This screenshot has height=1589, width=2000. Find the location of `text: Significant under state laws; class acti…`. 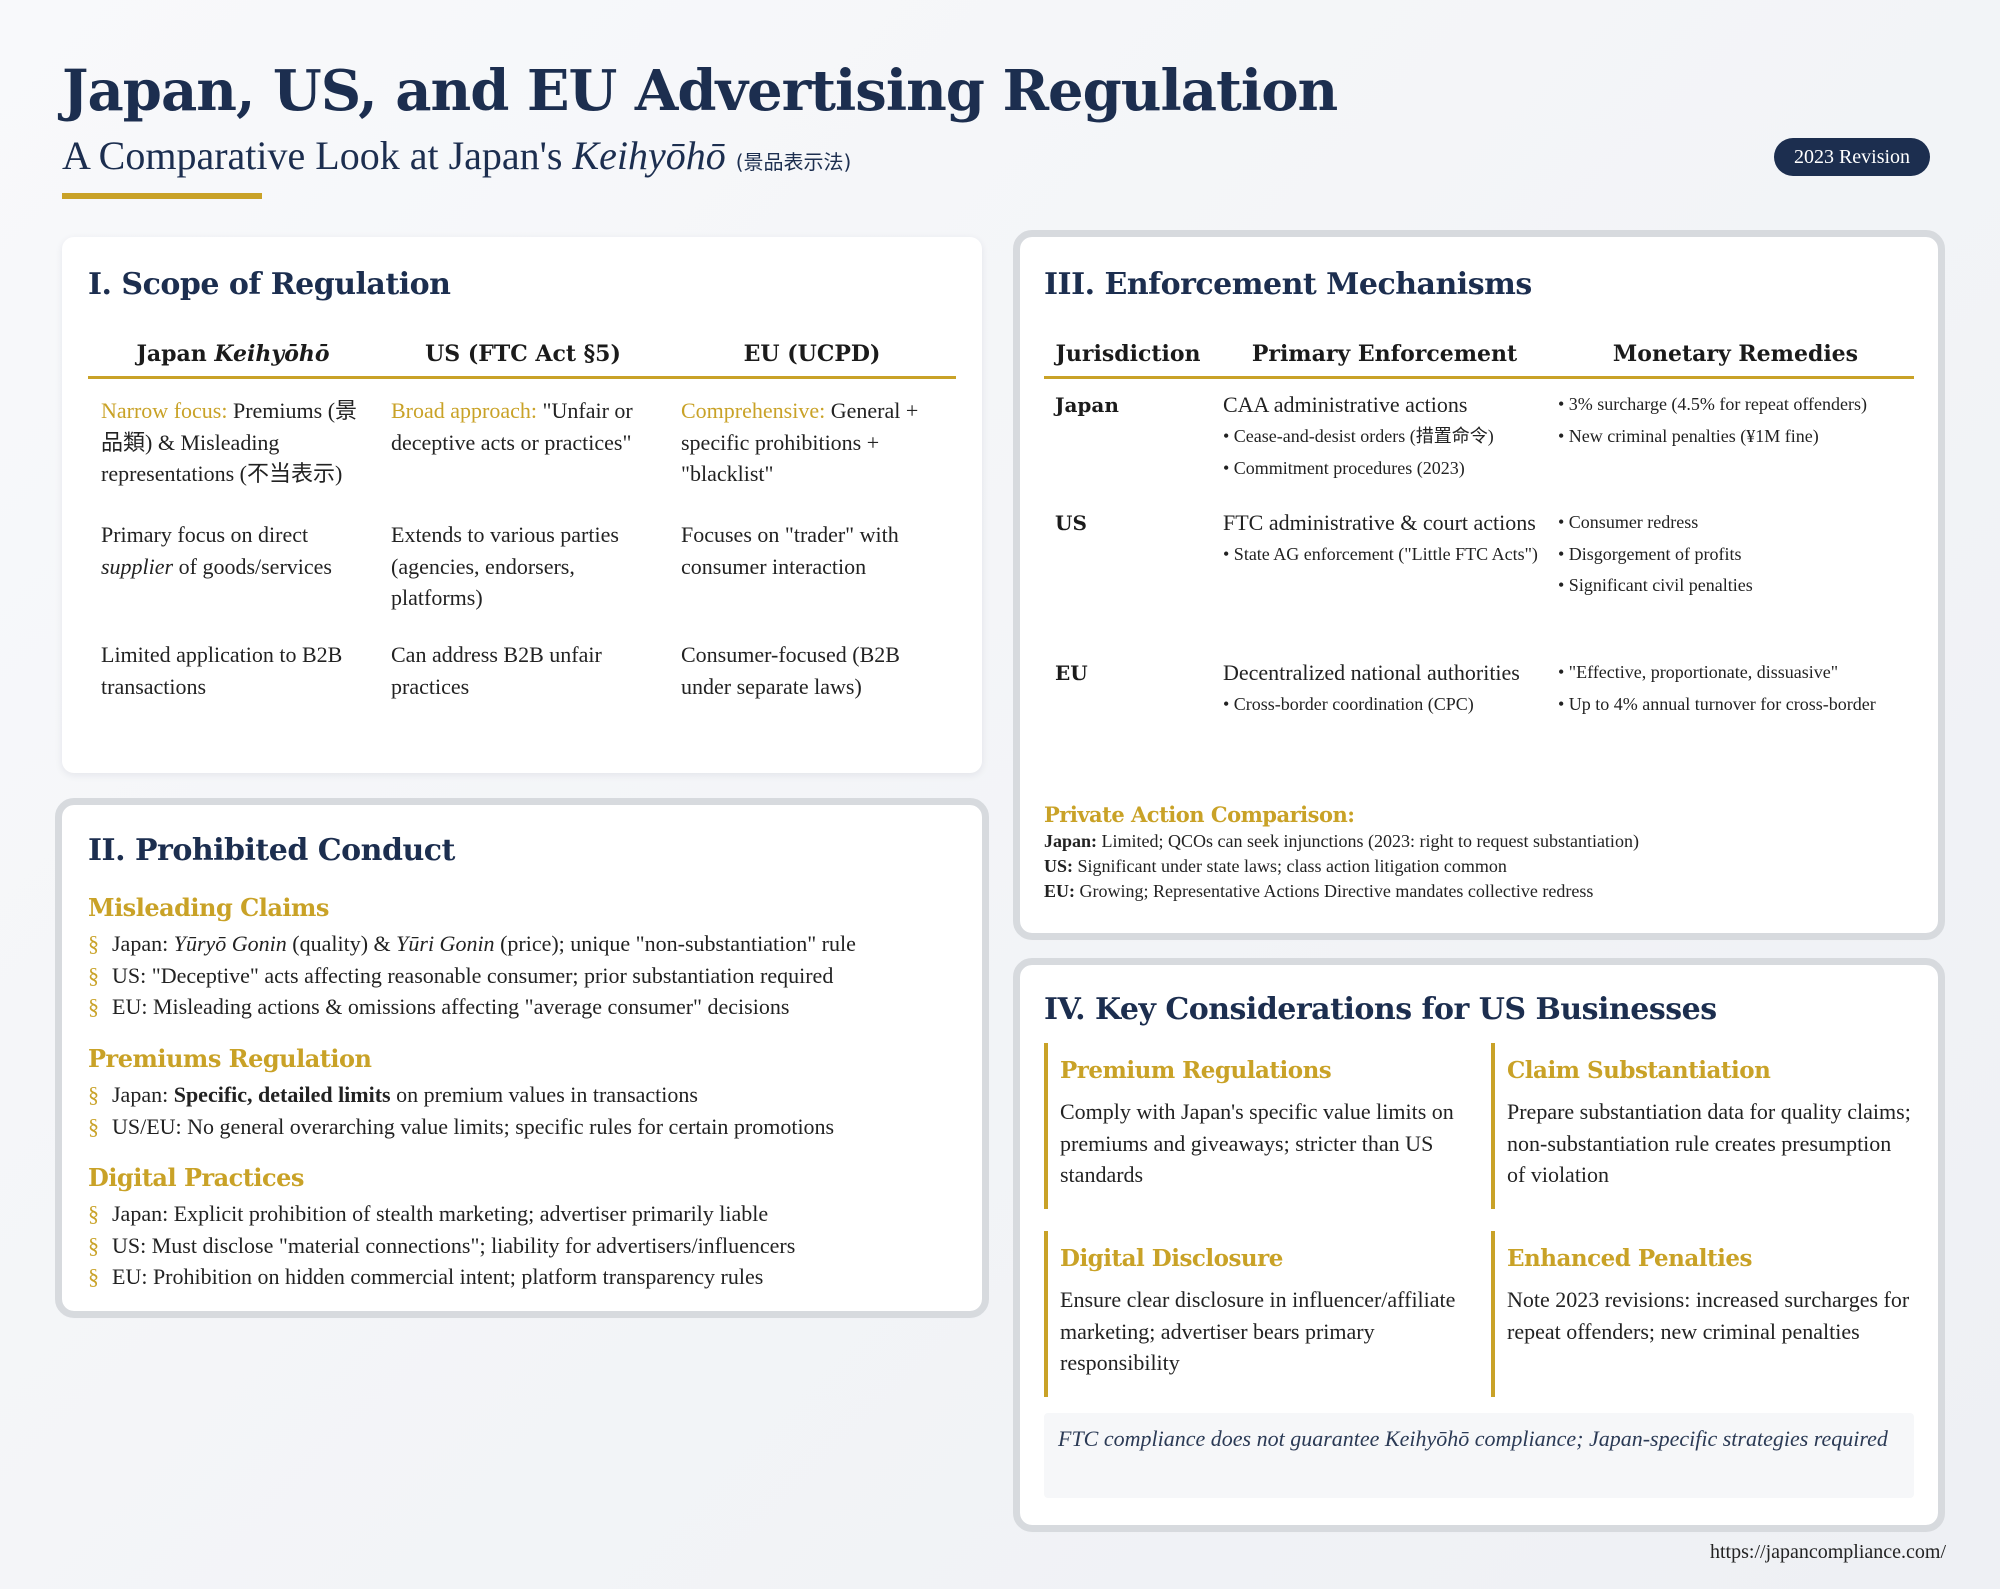

text: Significant under state laws; class acti… is located at coordinates (1290, 866).